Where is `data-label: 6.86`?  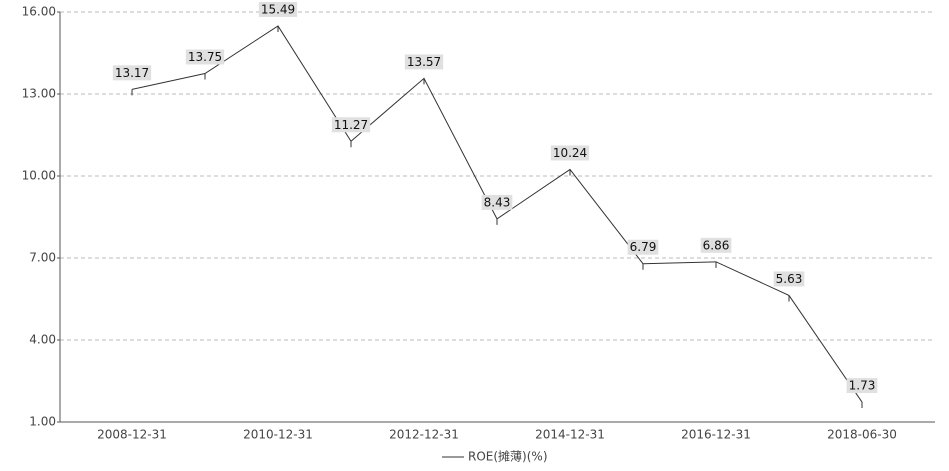
data-label: 6.86 is located at coordinates (716, 245).